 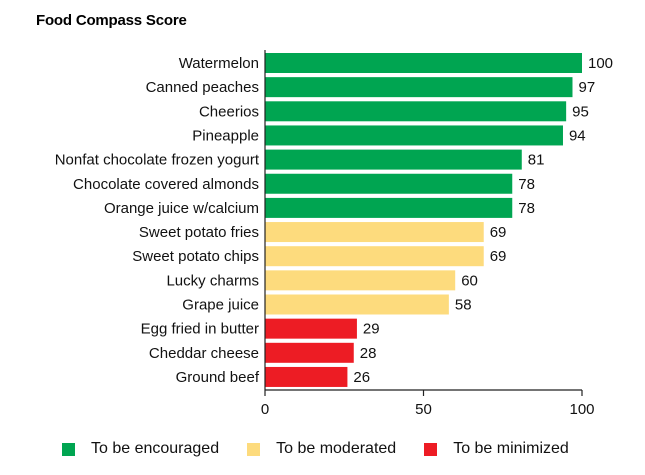 What do you see at coordinates (581, 409) in the screenshot?
I see `x-tick-label-100: 100` at bounding box center [581, 409].